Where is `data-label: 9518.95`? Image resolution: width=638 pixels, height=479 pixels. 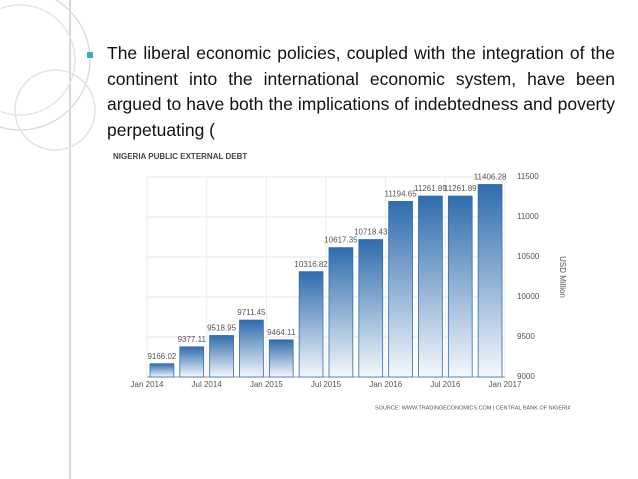
data-label: 9518.95 is located at coordinates (221, 328).